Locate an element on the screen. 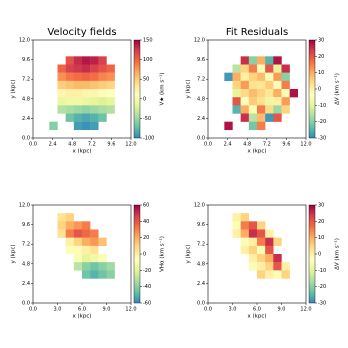 This screenshot has width=348, height=348. x-tick-label: 6.0 is located at coordinates (257, 310).